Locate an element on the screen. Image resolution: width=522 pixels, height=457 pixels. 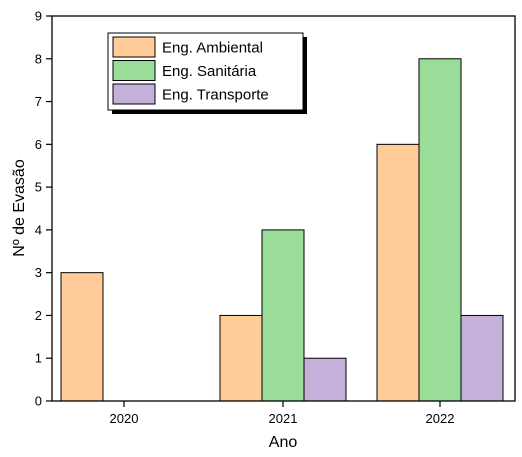
x-tick-label: 2021 is located at coordinates (283, 418).